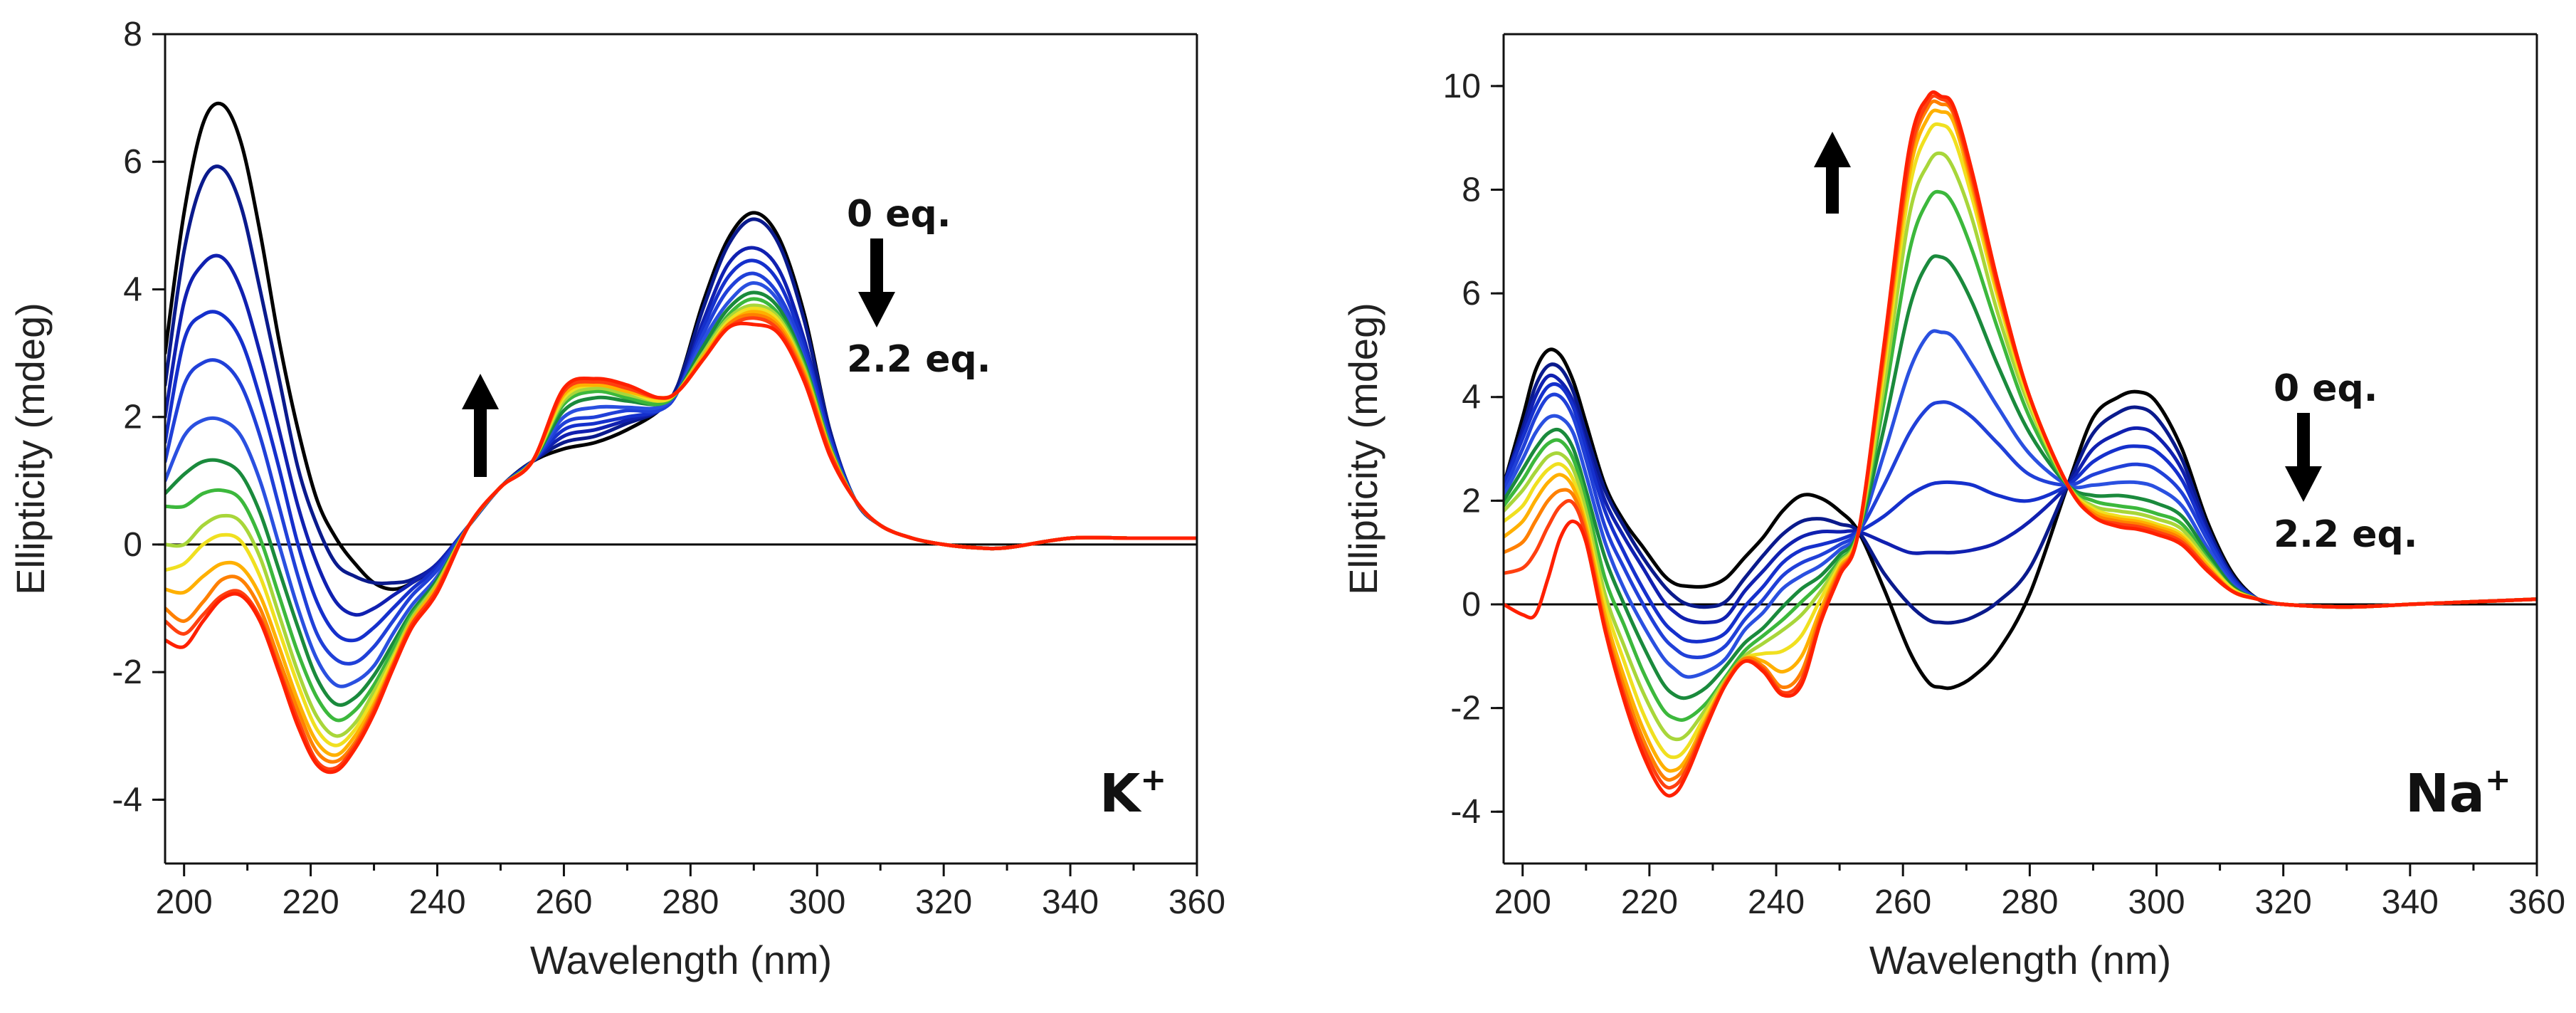 The width and height of the screenshot is (2576, 1013). Describe the element at coordinates (2445, 794) in the screenshot. I see `ion-symbol: Na` at that location.